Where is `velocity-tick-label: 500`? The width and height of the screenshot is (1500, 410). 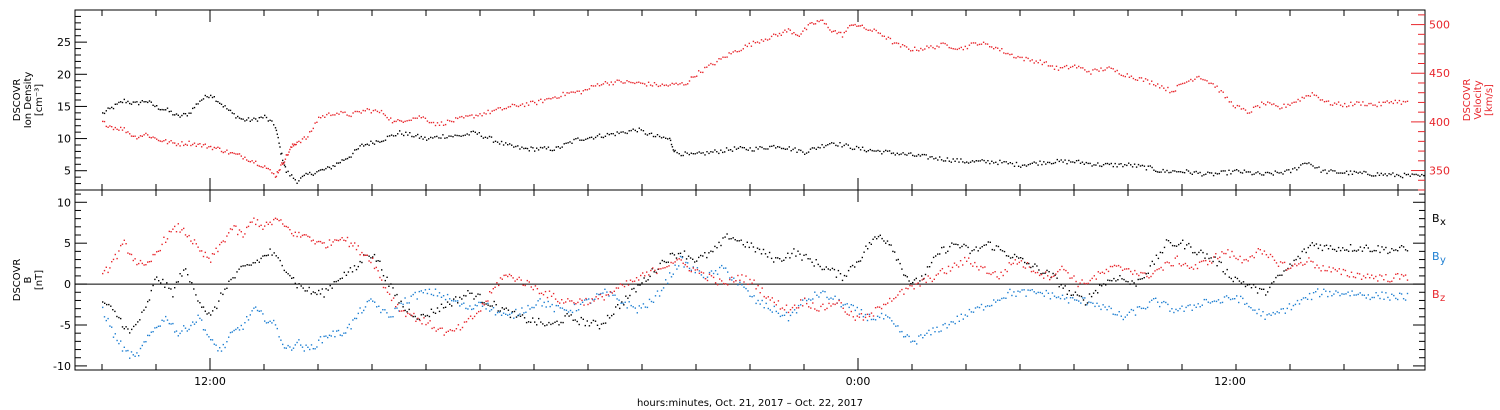
velocity-tick-label: 500 is located at coordinates (1439, 25).